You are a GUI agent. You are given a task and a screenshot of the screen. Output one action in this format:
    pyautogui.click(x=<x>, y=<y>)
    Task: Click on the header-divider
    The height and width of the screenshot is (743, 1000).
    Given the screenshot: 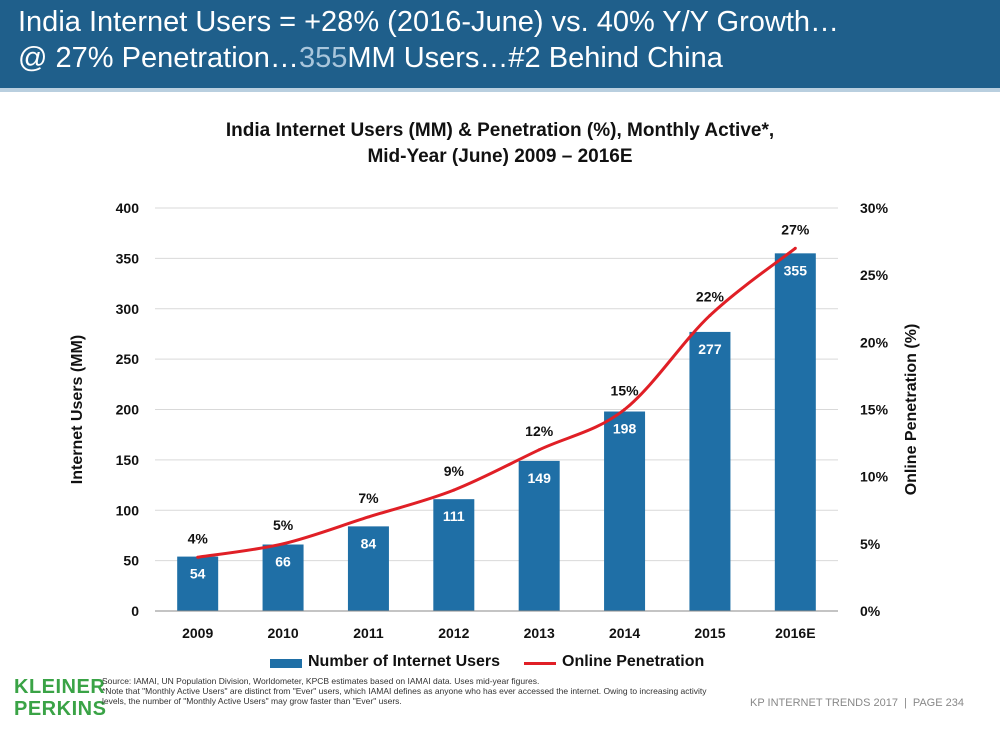 What is the action you would take?
    pyautogui.click(x=500, y=90)
    